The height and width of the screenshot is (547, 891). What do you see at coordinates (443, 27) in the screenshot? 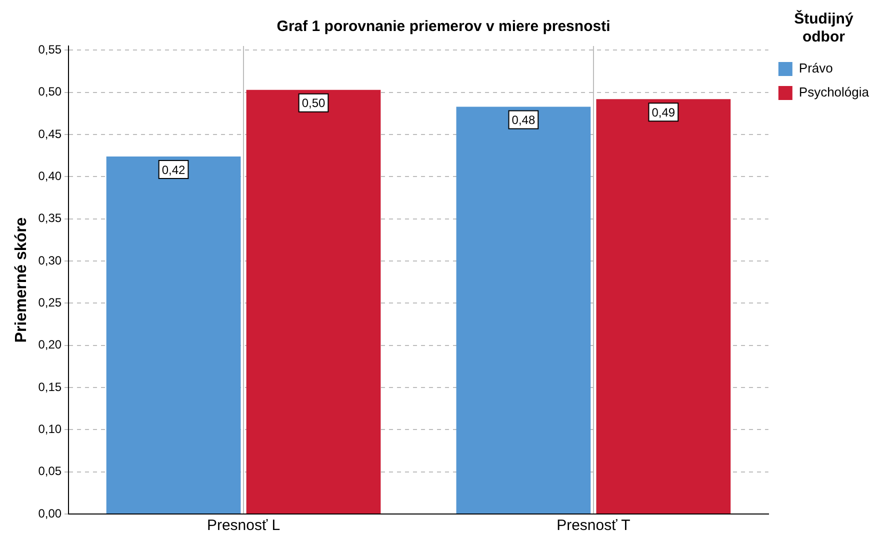
I see `chart-title: Graf 1 porovnanie priemerov v miere presnosti` at bounding box center [443, 27].